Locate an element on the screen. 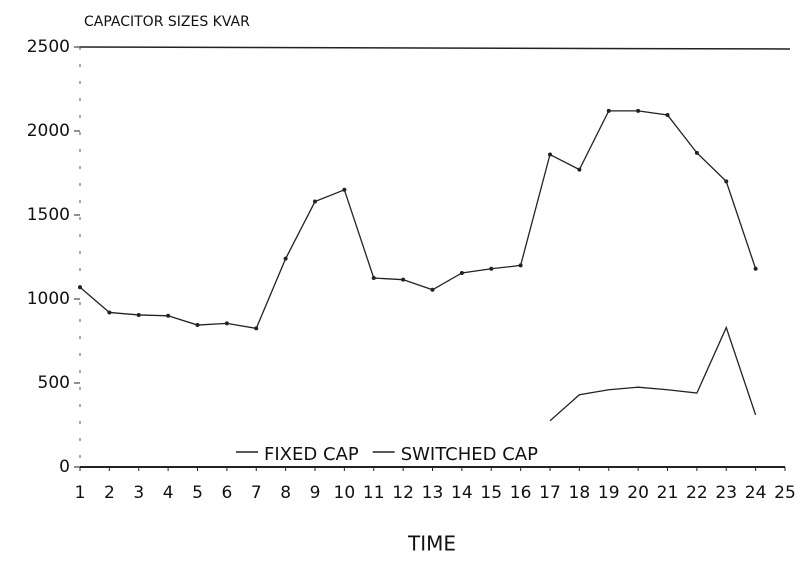 This screenshot has height=568, width=805. x-tick-label: 17 is located at coordinates (550, 493).